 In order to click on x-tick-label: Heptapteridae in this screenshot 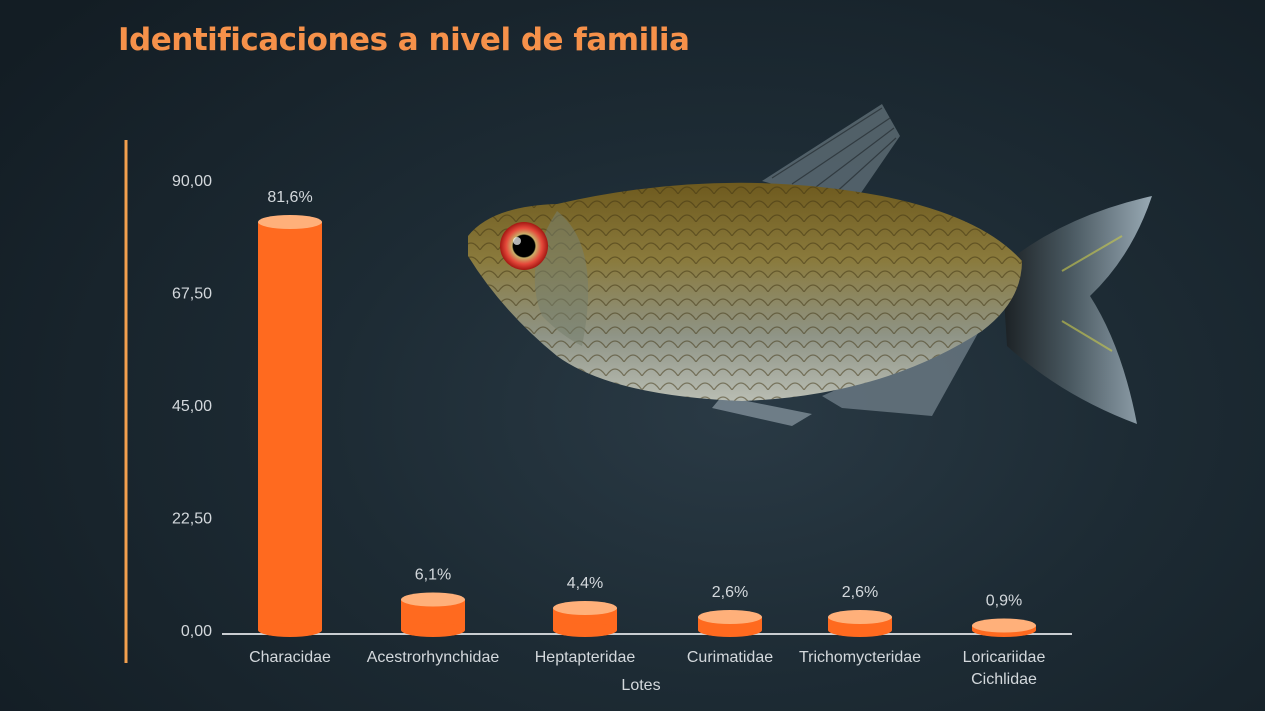, I will do `click(585, 657)`.